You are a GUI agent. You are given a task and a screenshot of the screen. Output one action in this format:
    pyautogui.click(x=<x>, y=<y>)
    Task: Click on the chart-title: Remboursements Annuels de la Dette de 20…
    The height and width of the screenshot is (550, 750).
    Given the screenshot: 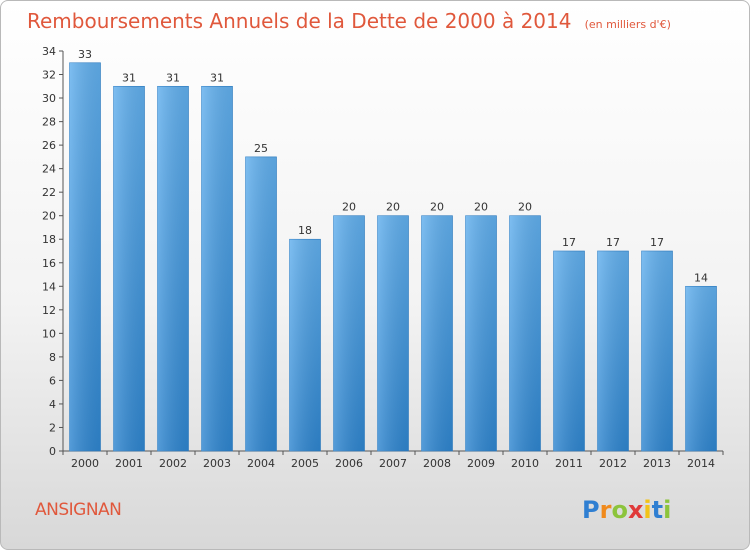 What is the action you would take?
    pyautogui.click(x=349, y=21)
    